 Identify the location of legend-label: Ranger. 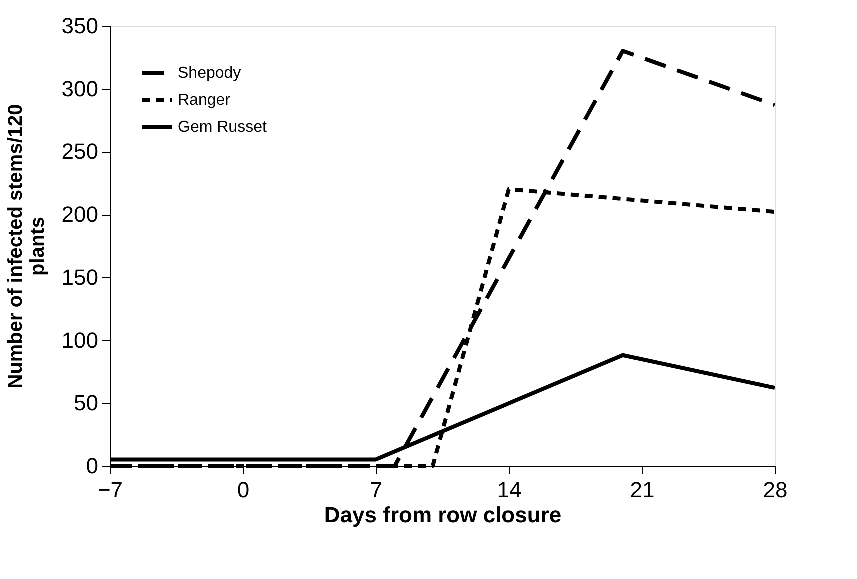
(205, 100).